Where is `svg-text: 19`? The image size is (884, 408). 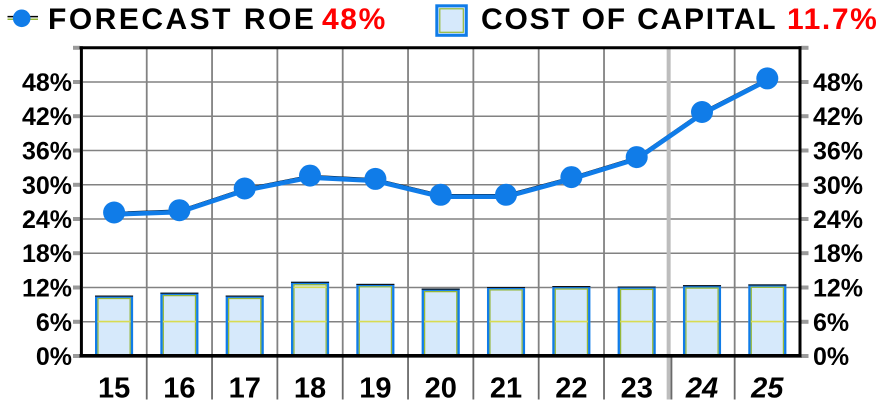
svg-text: 19 is located at coordinates (375, 389).